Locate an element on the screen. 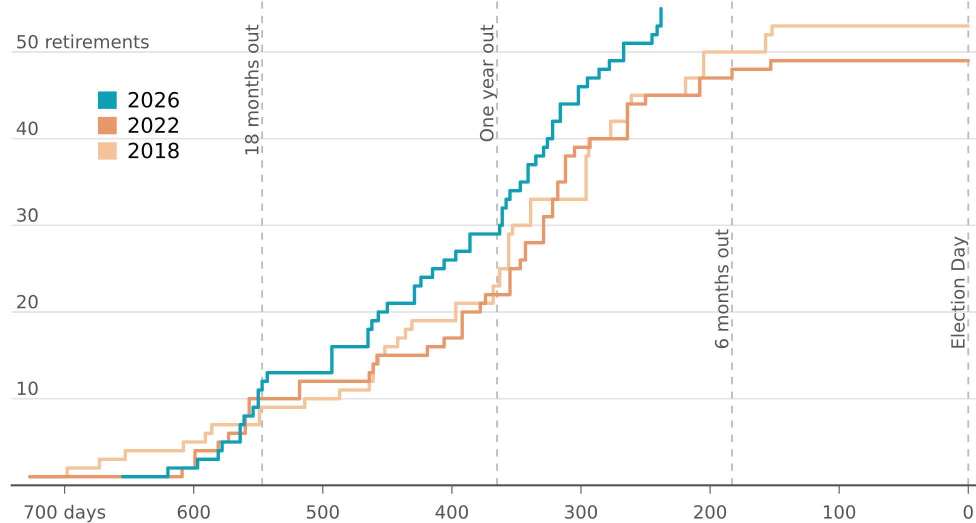  ref-line-label: 18 months out is located at coordinates (251, 89).